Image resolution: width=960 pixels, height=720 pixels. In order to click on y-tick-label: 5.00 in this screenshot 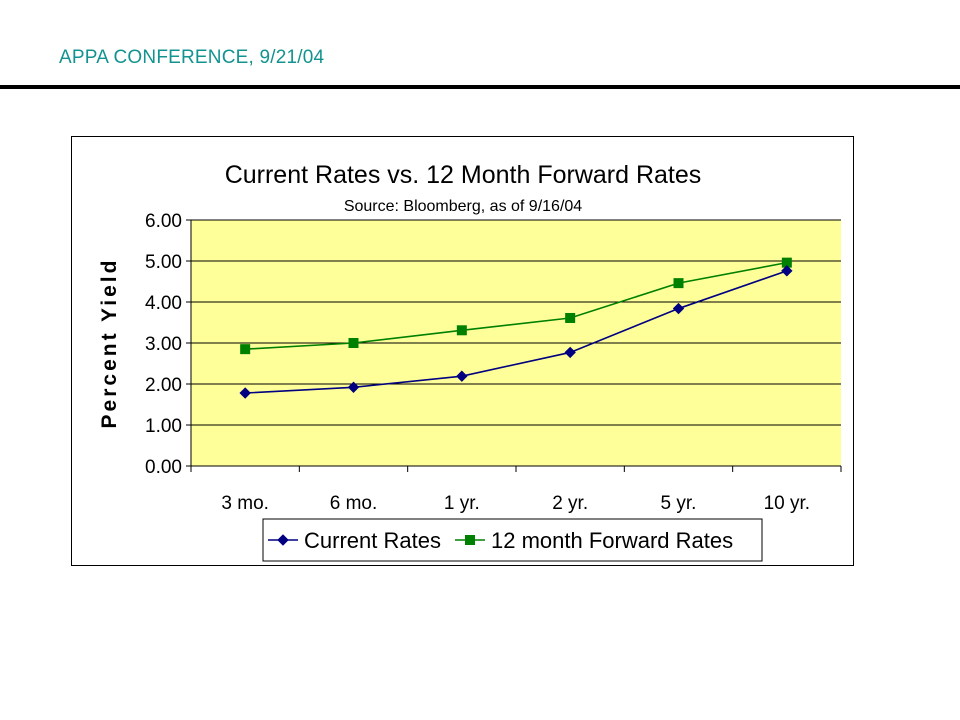, I will do `click(163, 262)`.